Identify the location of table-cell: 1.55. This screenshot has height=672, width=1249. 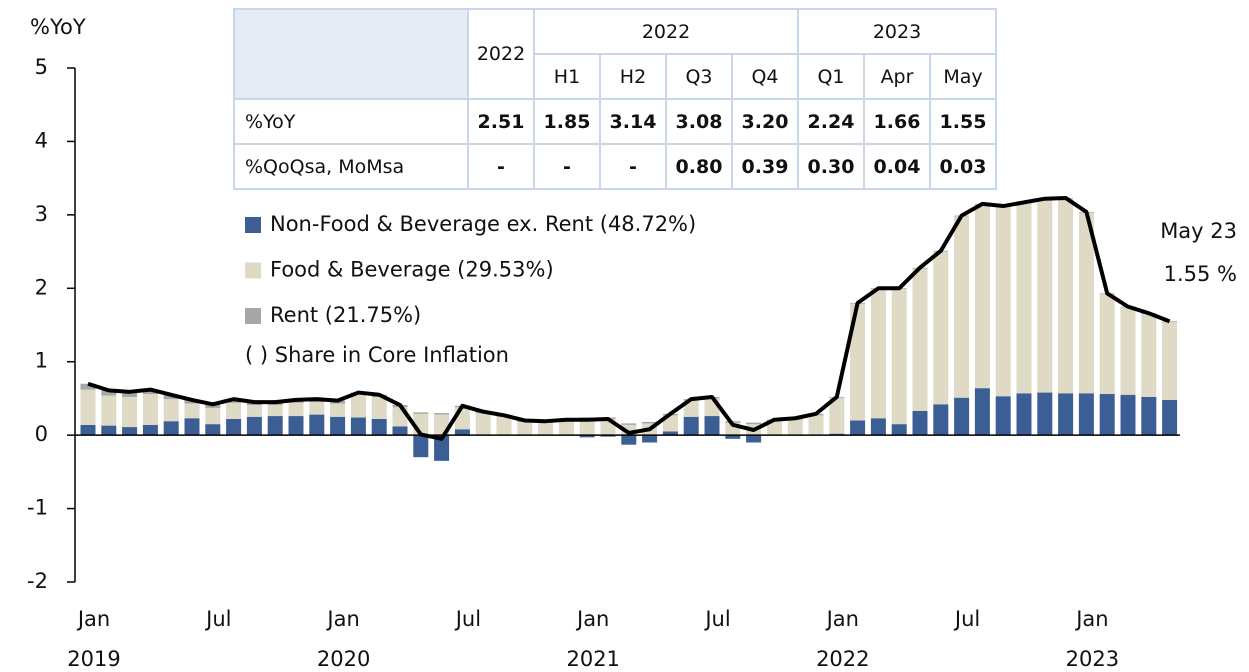
(963, 121).